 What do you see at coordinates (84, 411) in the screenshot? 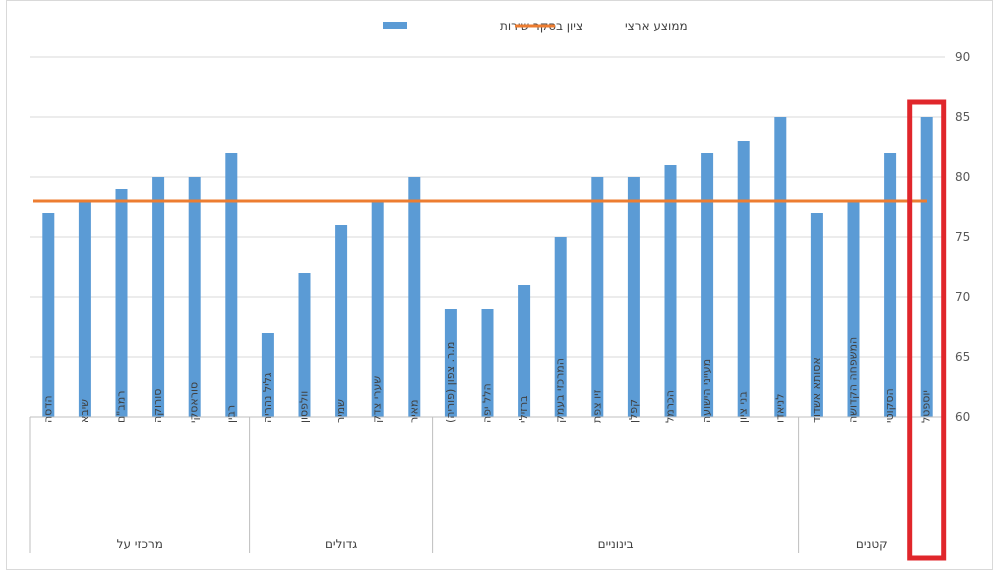
I see `category-label: שיבא` at bounding box center [84, 411].